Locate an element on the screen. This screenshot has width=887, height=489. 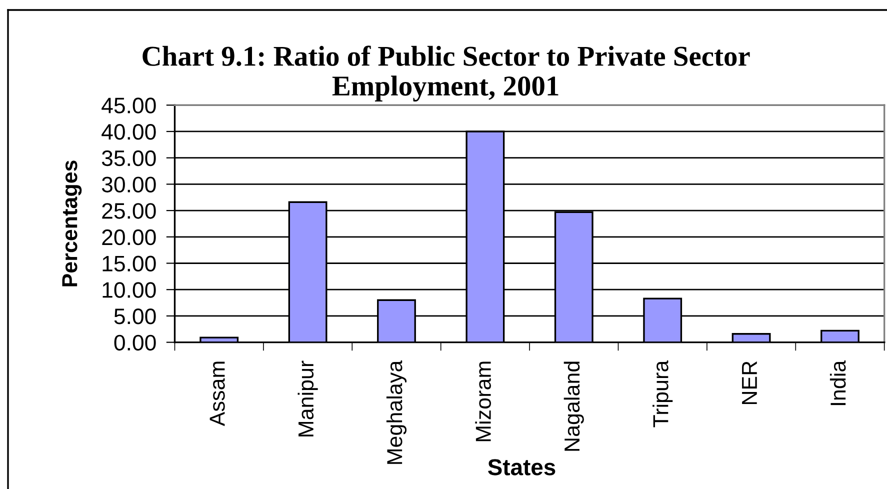
y-tick-label: 10.00 is located at coordinates (129, 290).